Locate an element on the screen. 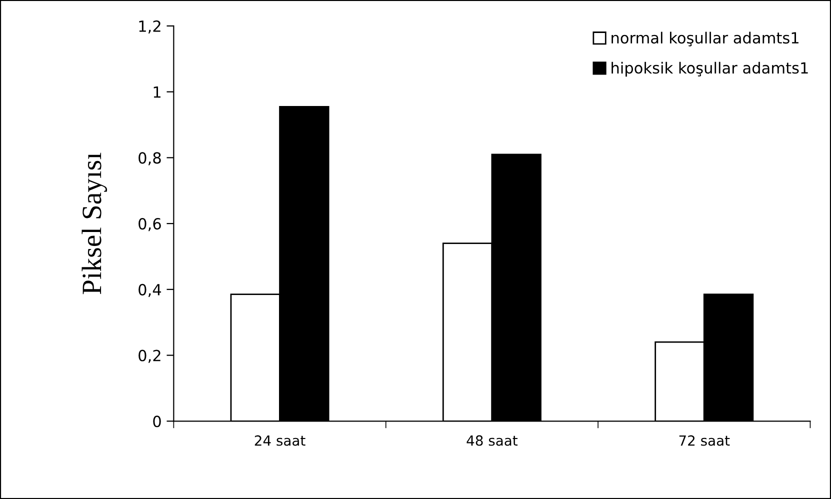 This screenshot has height=499, width=831. x-tick-label: 24 saat is located at coordinates (280, 440).